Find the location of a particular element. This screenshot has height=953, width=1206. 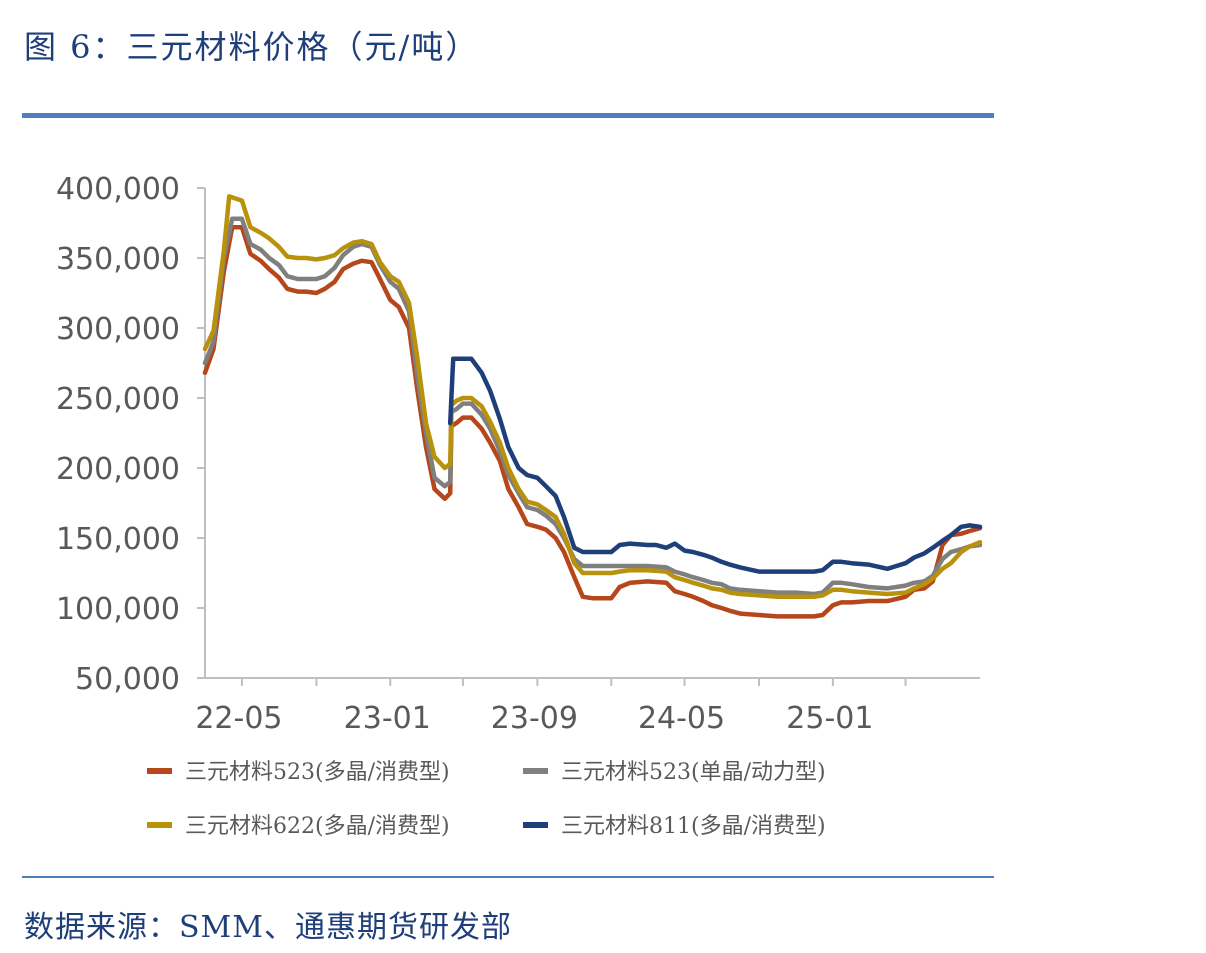

source-note: 数据来源：SMM、通惠期货研发部 is located at coordinates (268, 927).